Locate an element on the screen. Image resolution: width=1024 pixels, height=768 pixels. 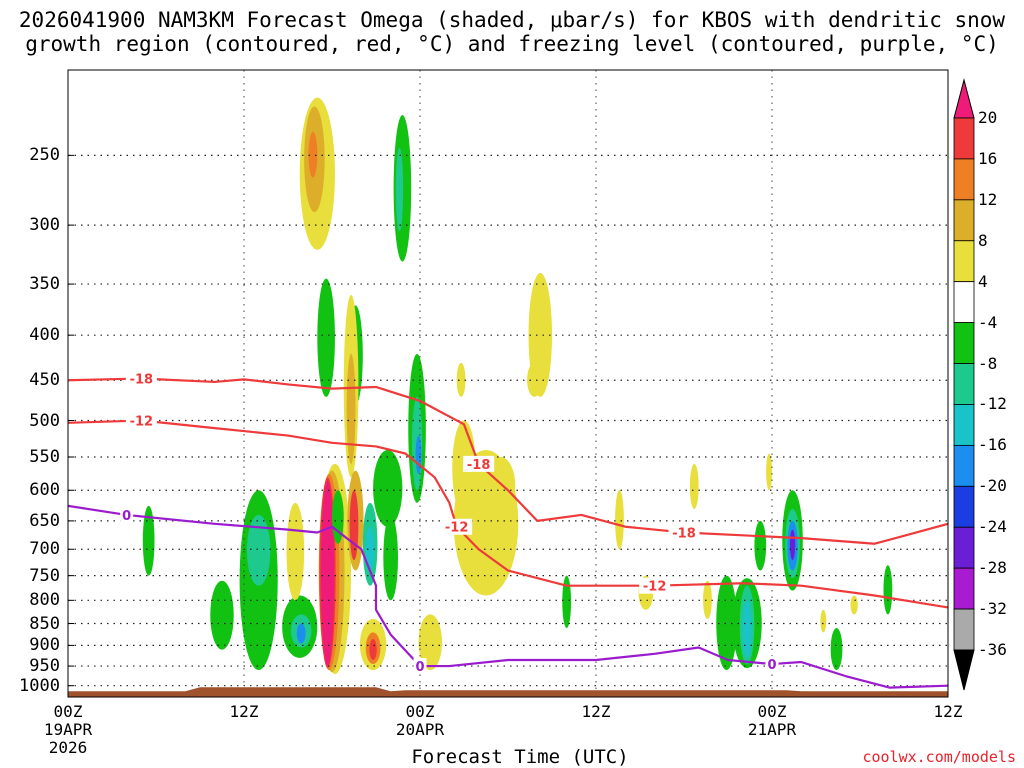
colorbar-tick-label: -36 is located at coordinates (992, 649).